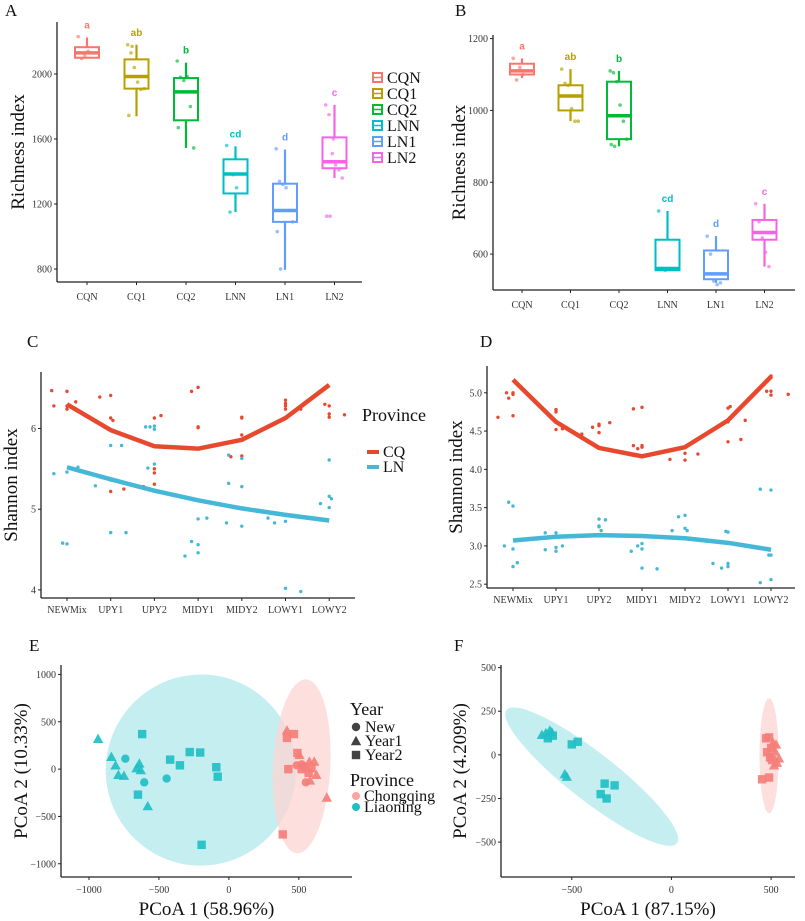 The image size is (805, 921). Describe the element at coordinates (166, 778) in the screenshot. I see `data-point-liaoning-circle` at that location.